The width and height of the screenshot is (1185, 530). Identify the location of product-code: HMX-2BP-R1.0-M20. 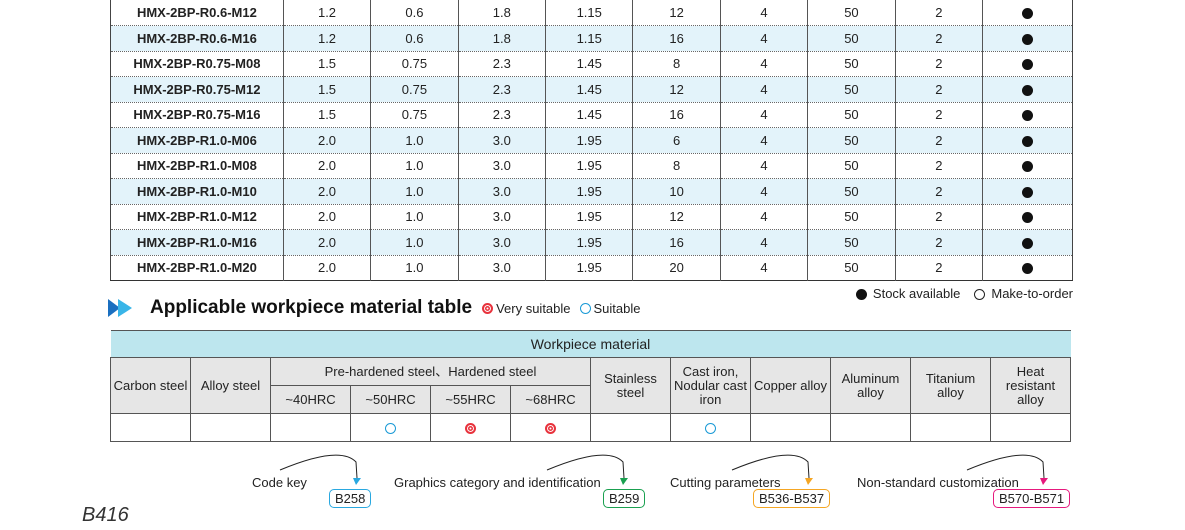
(197, 268).